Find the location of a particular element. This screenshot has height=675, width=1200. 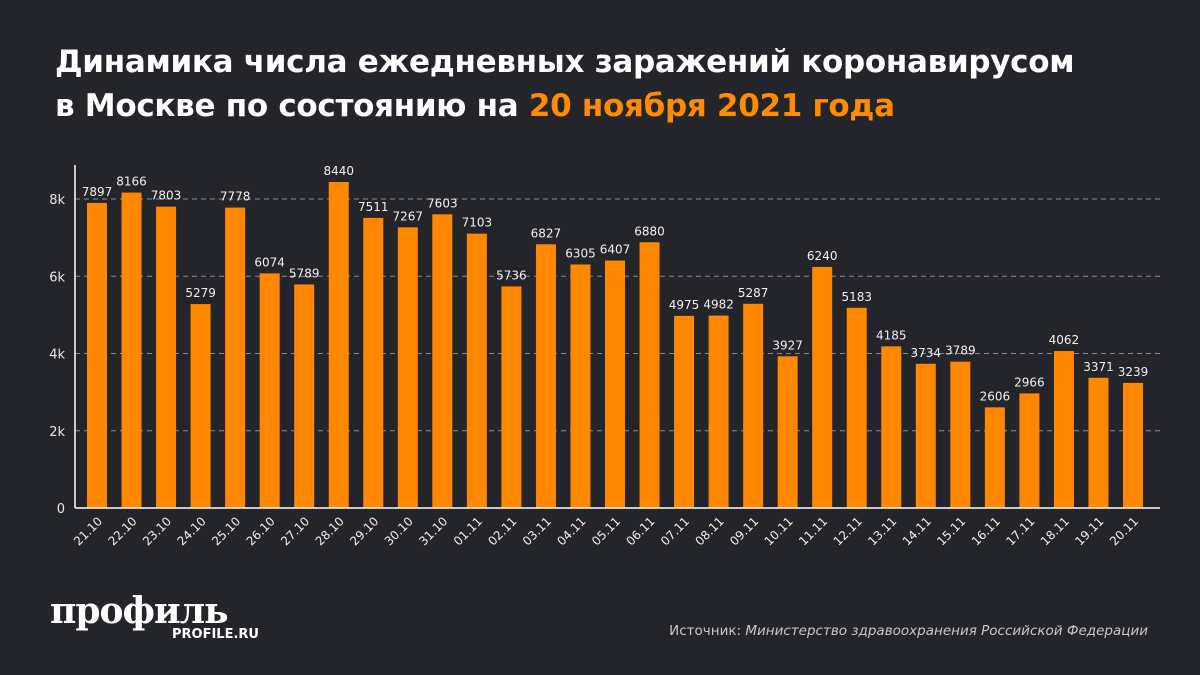

data-label: 6240 is located at coordinates (822, 256).